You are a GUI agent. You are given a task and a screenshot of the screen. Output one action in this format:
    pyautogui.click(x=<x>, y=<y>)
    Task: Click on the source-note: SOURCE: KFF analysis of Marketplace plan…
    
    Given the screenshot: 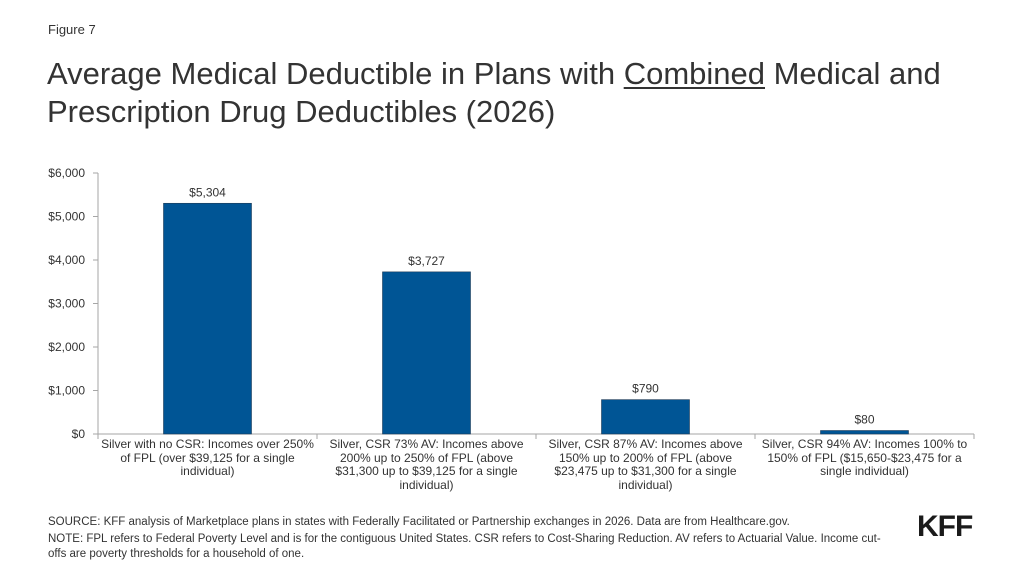 What is the action you would take?
    pyautogui.click(x=419, y=522)
    